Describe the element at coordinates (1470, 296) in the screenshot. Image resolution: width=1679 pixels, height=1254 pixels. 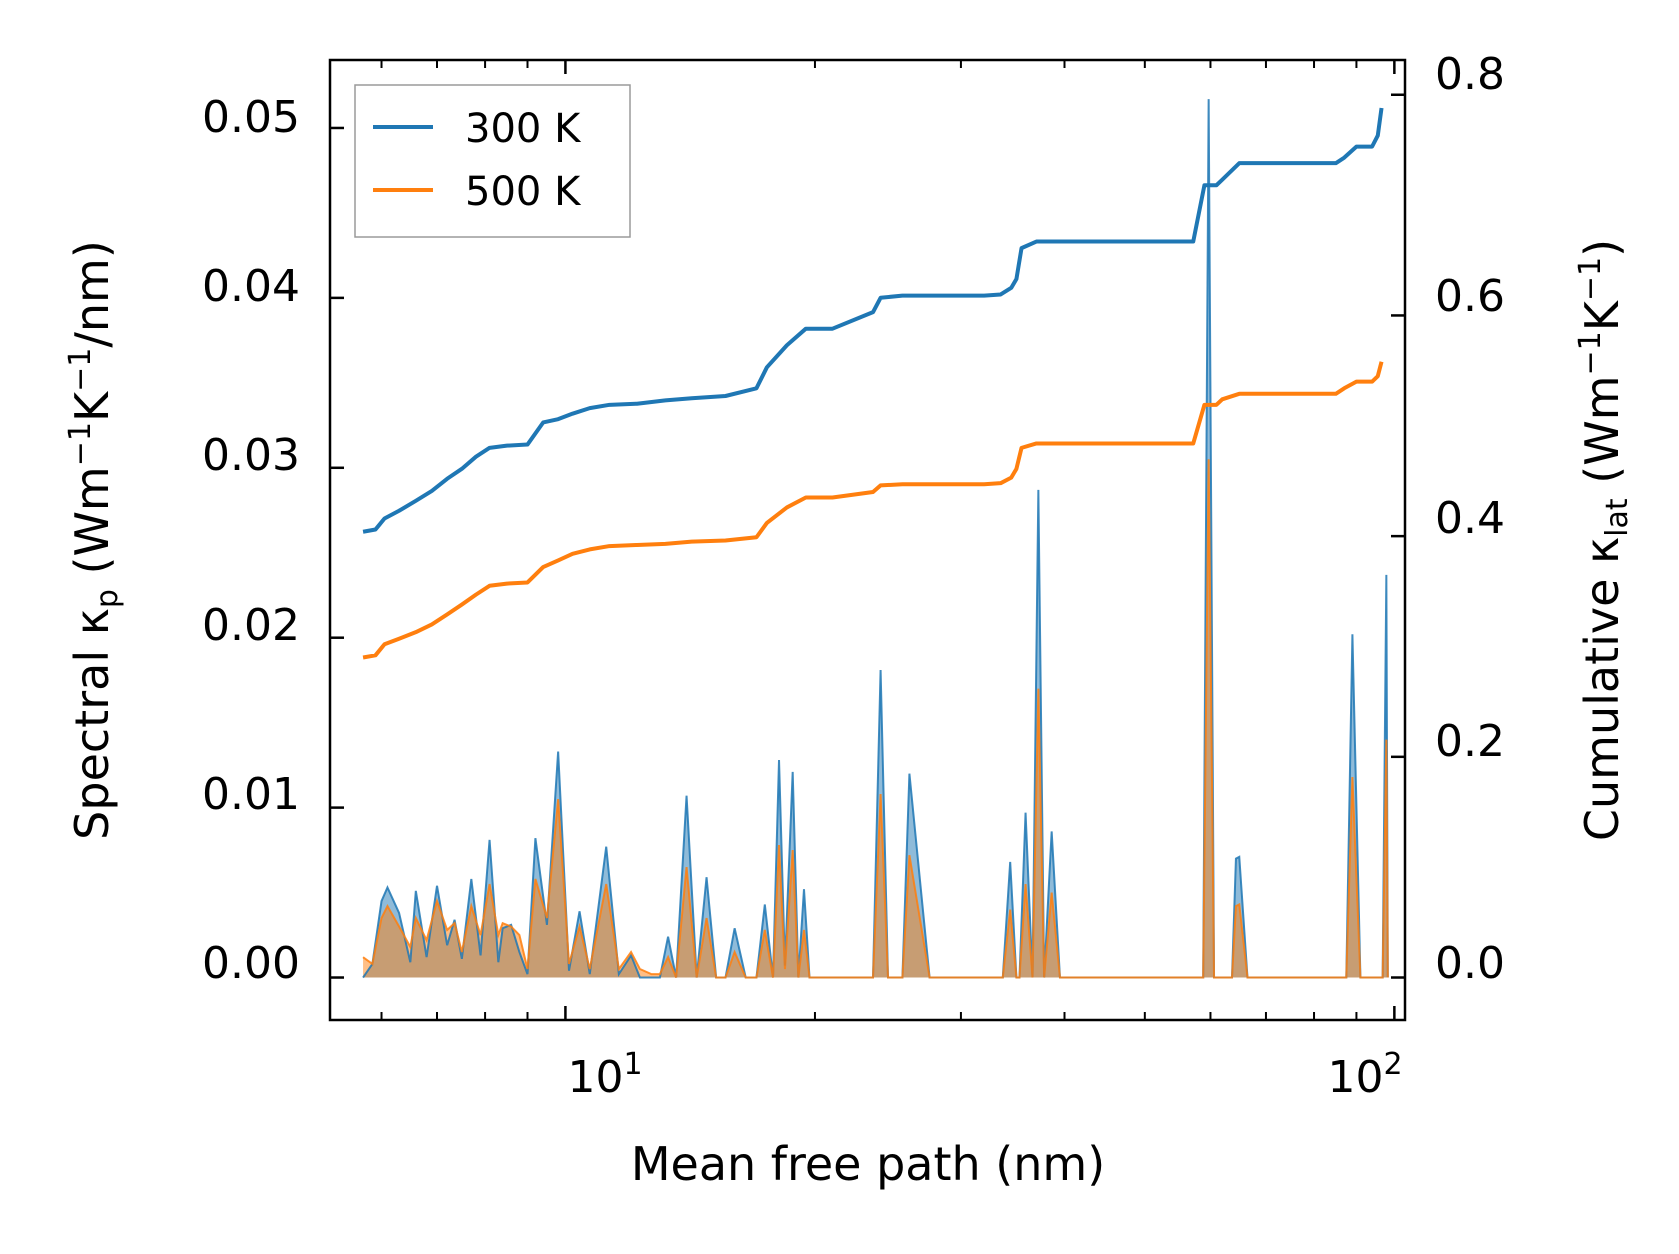
I see `y-right-tick-label: 0.6` at that location.